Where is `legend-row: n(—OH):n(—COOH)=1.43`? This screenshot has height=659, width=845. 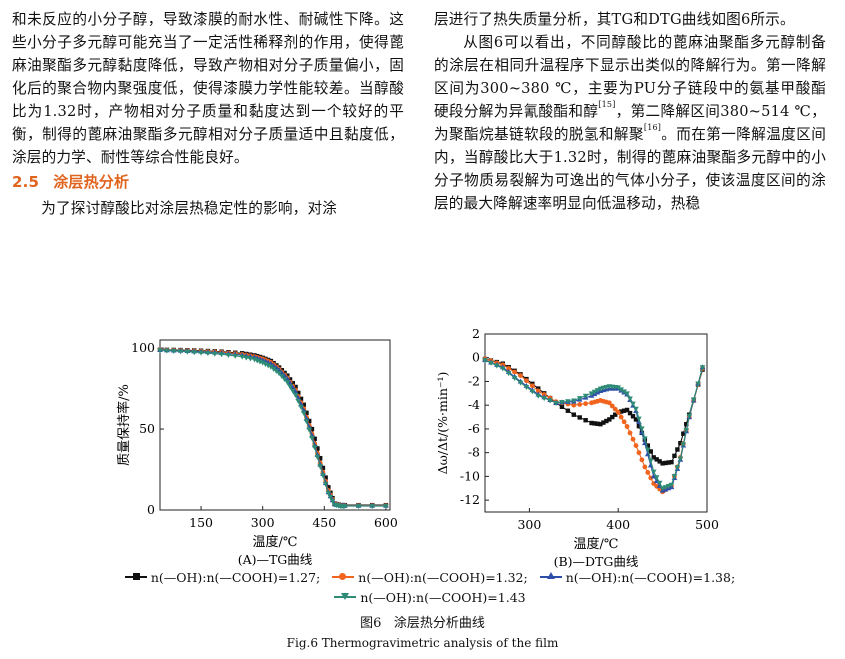
legend-row: n(—OH):n(—COOH)=1.43 is located at coordinates (430, 597).